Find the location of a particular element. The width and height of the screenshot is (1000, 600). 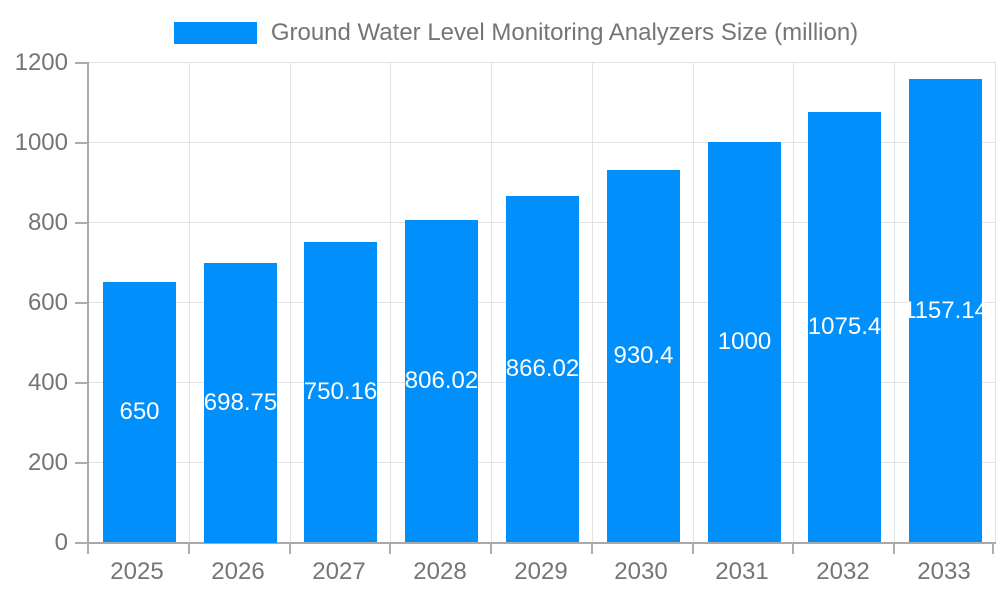

bar-2026: 698.75 is located at coordinates (240, 403).